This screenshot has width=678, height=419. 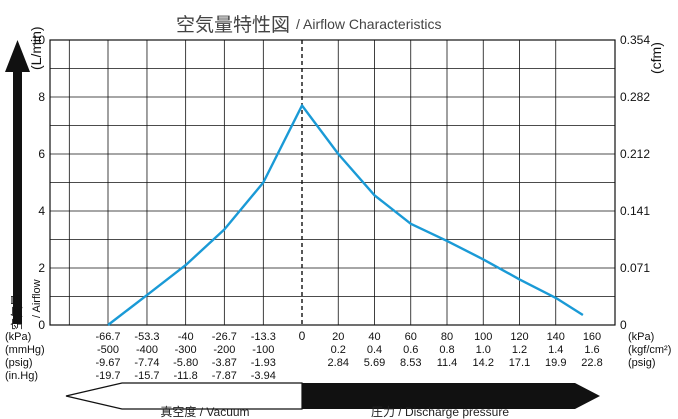 I want to click on pressure-tick-label: 8.53, so click(x=410, y=363).